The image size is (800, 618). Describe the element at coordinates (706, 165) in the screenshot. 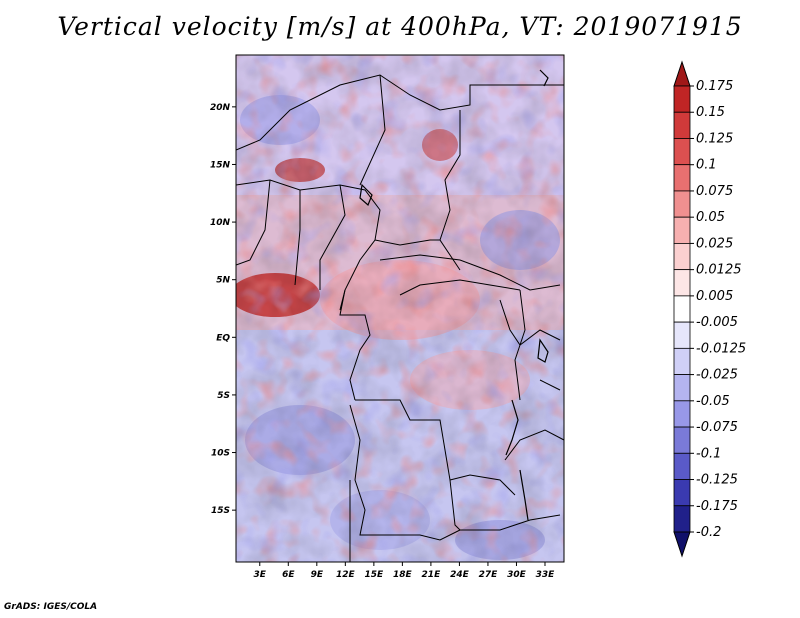

I see `colorbar-label: 0.1` at that location.